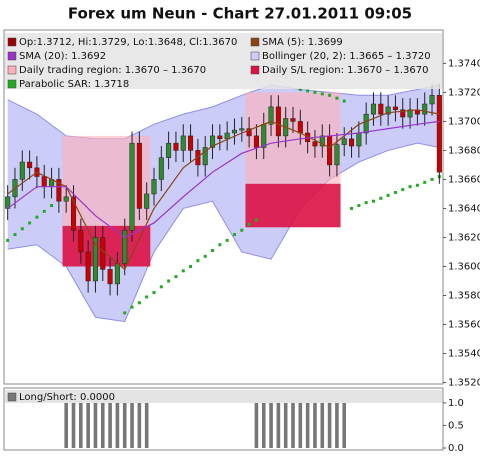  What do you see at coordinates (112, 70) in the screenshot?
I see `legend-label: Daily trading region: 1.3670 – 1.3670` at bounding box center [112, 70].